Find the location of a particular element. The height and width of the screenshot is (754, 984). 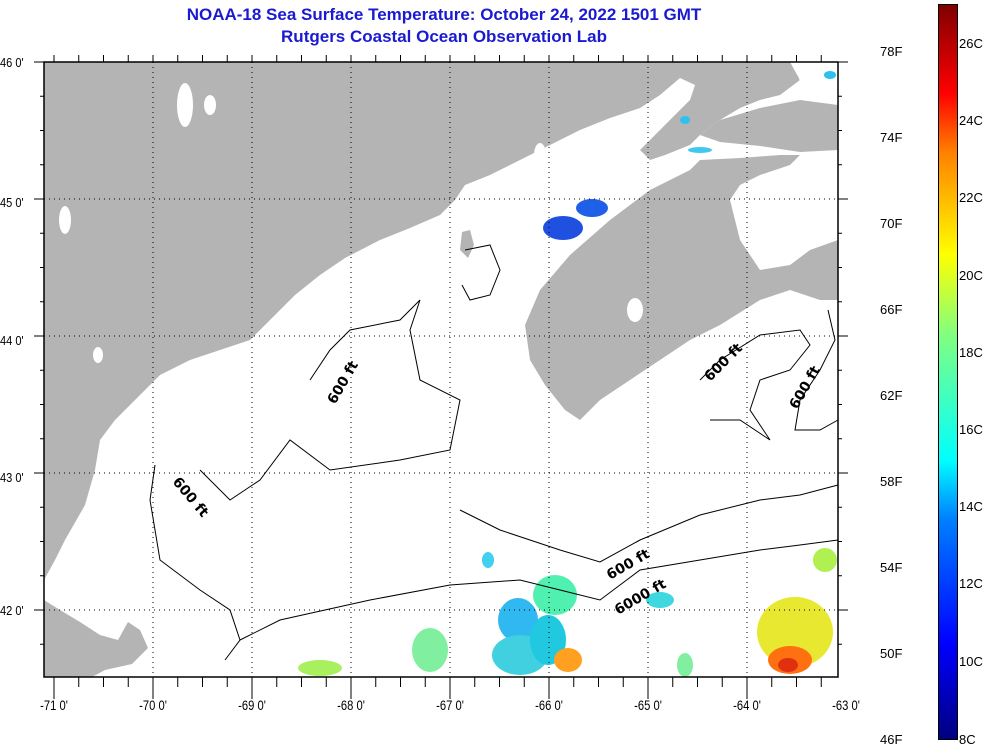

lon-label: -70 0' is located at coordinates (153, 705).